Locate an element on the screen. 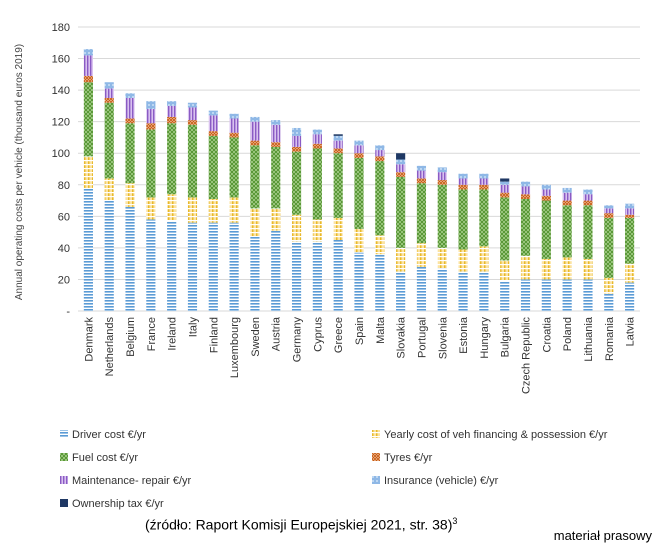 This screenshot has width=660, height=546. y-tick-label: 100 is located at coordinates (61, 154).